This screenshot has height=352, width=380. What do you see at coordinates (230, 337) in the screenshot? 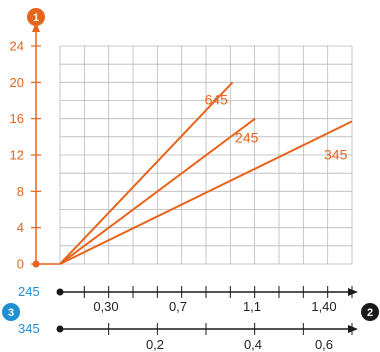
I see `x-axis-345-ticks: 0,2 0,4 0,6` at bounding box center [230, 337].